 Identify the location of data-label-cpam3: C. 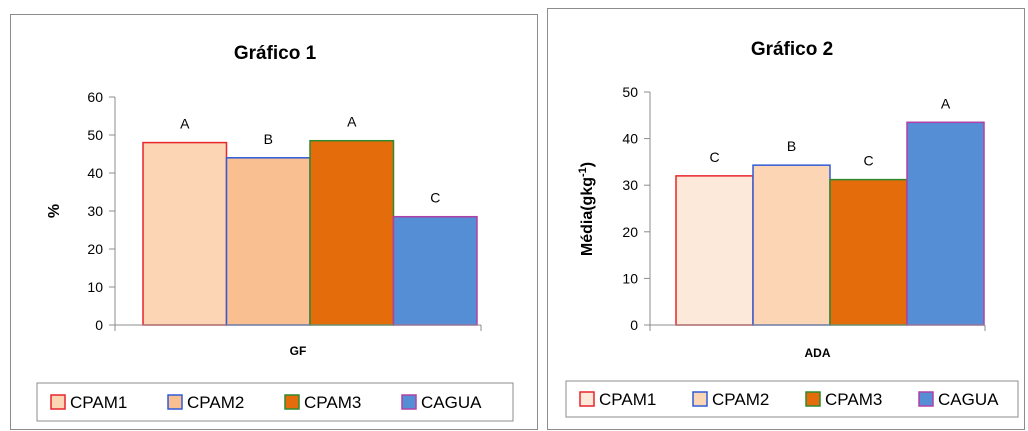
(868, 161).